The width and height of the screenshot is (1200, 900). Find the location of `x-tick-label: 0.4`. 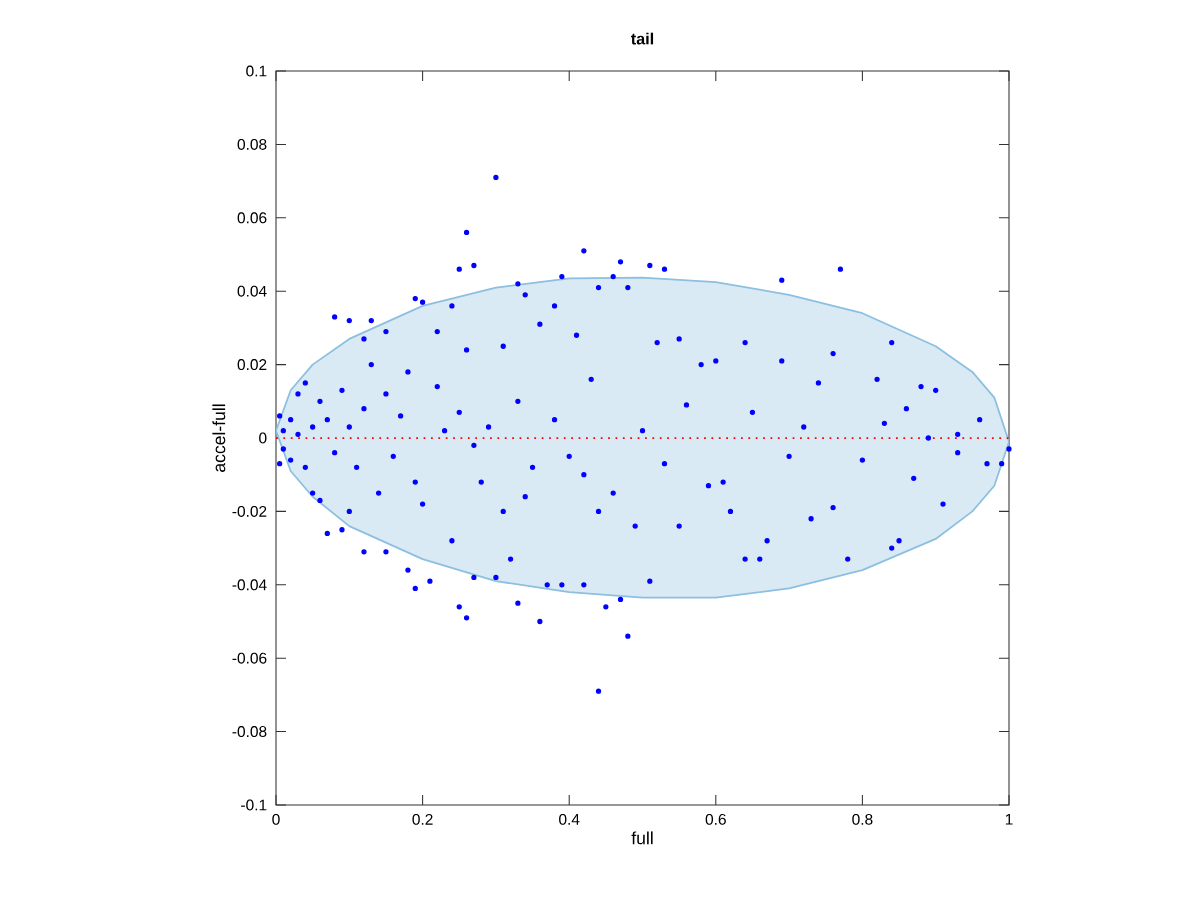

x-tick-label: 0.4 is located at coordinates (569, 819).